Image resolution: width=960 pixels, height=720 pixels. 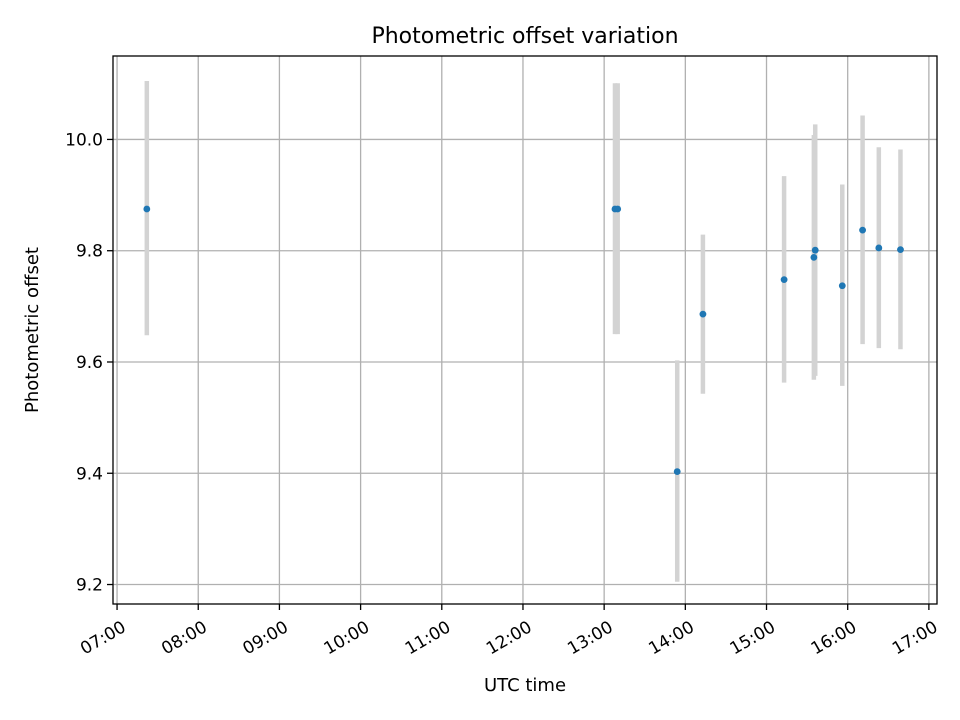 I want to click on x-tick-label: 17:00, so click(x=915, y=638).